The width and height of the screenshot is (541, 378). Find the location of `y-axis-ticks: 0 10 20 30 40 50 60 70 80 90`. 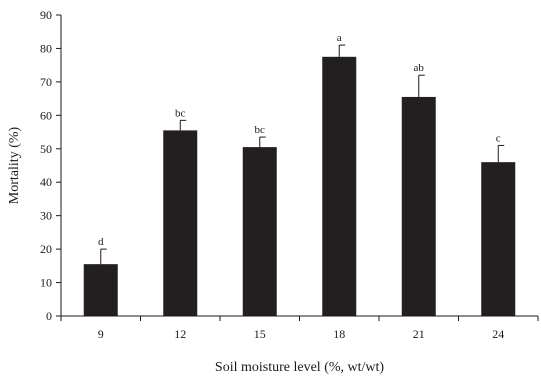

y-axis-ticks: 0 10 20 30 40 50 60 70 80 90 is located at coordinates (50, 165).